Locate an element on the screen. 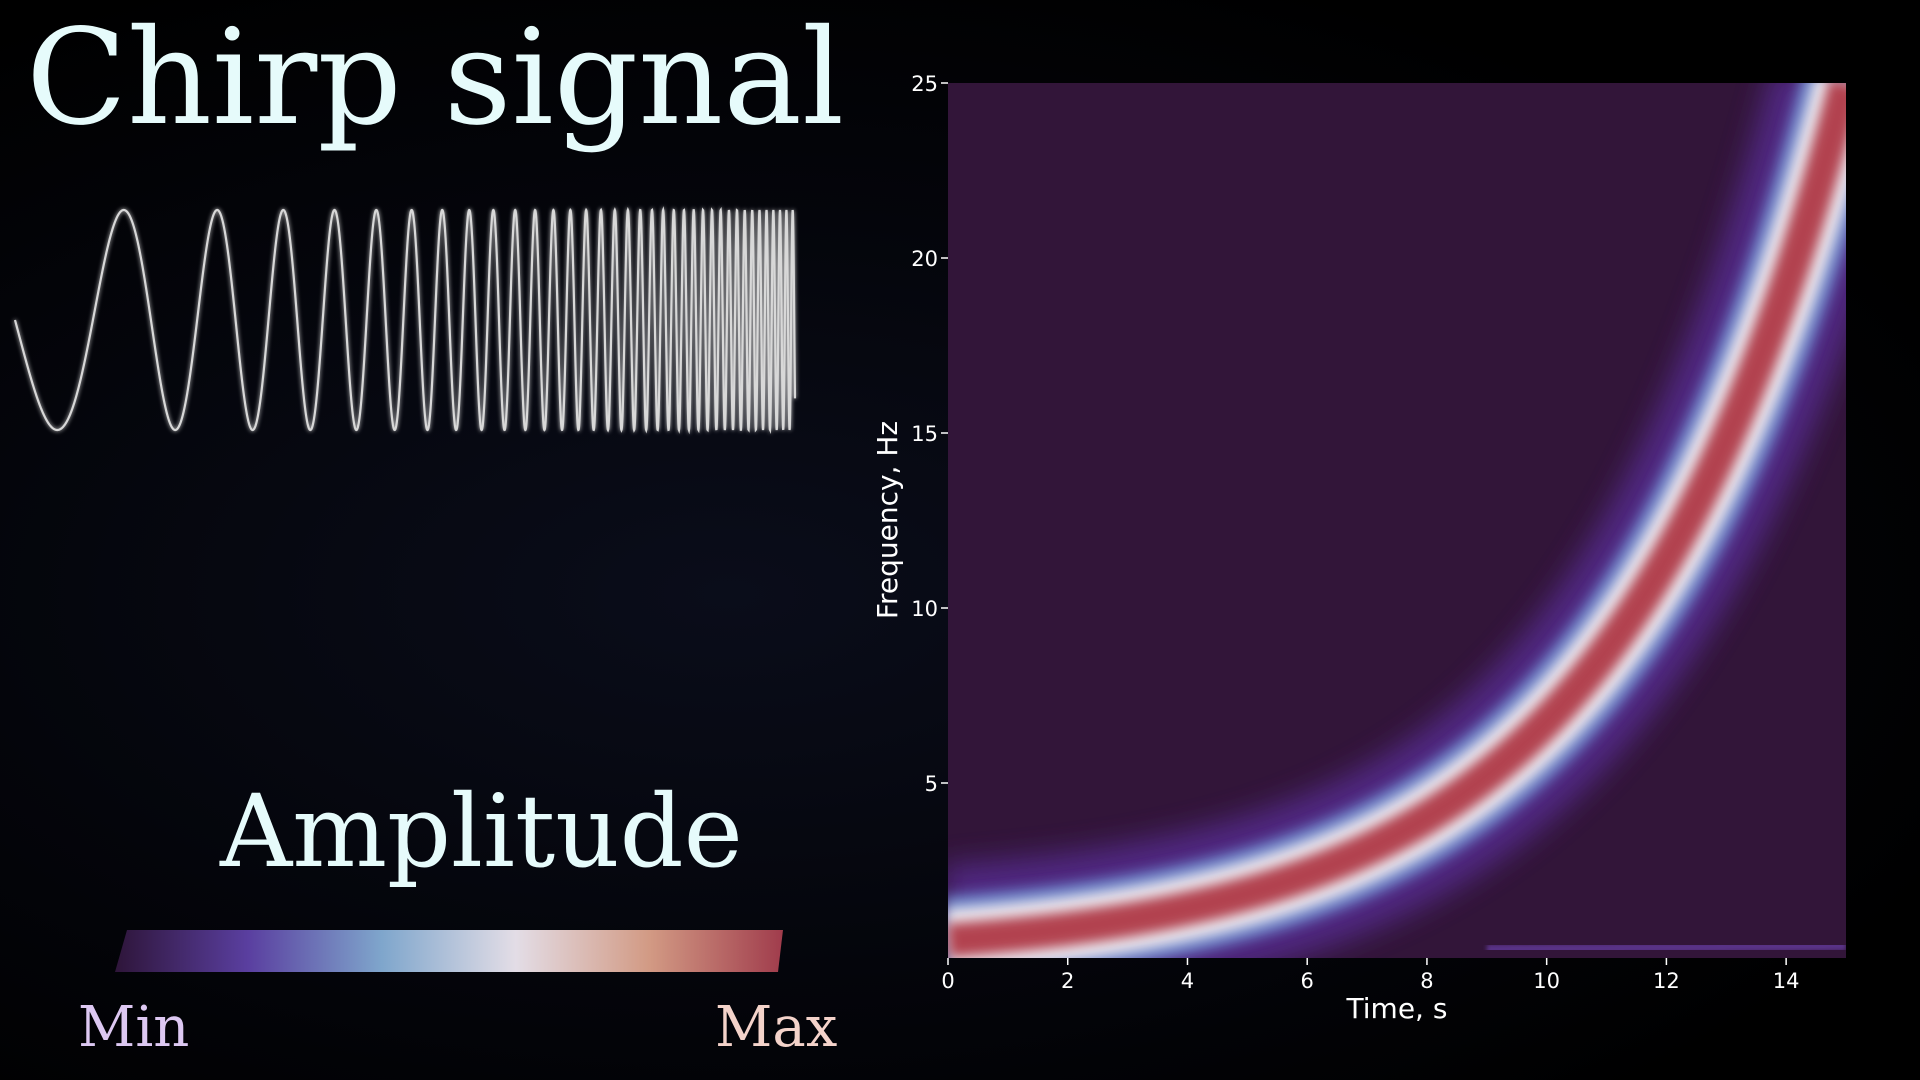  y-axis: 5 10 15 20 25 is located at coordinates (929, 434).